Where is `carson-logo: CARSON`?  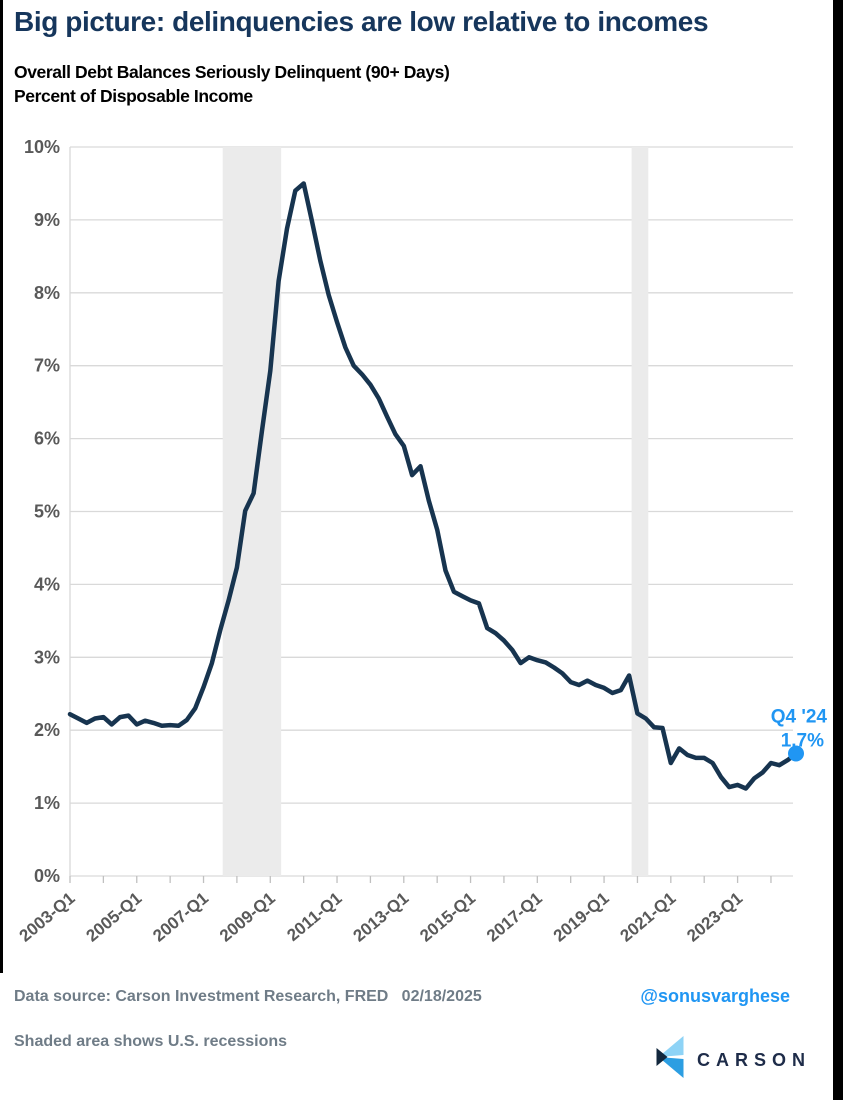 carson-logo: CARSON is located at coordinates (733, 1057).